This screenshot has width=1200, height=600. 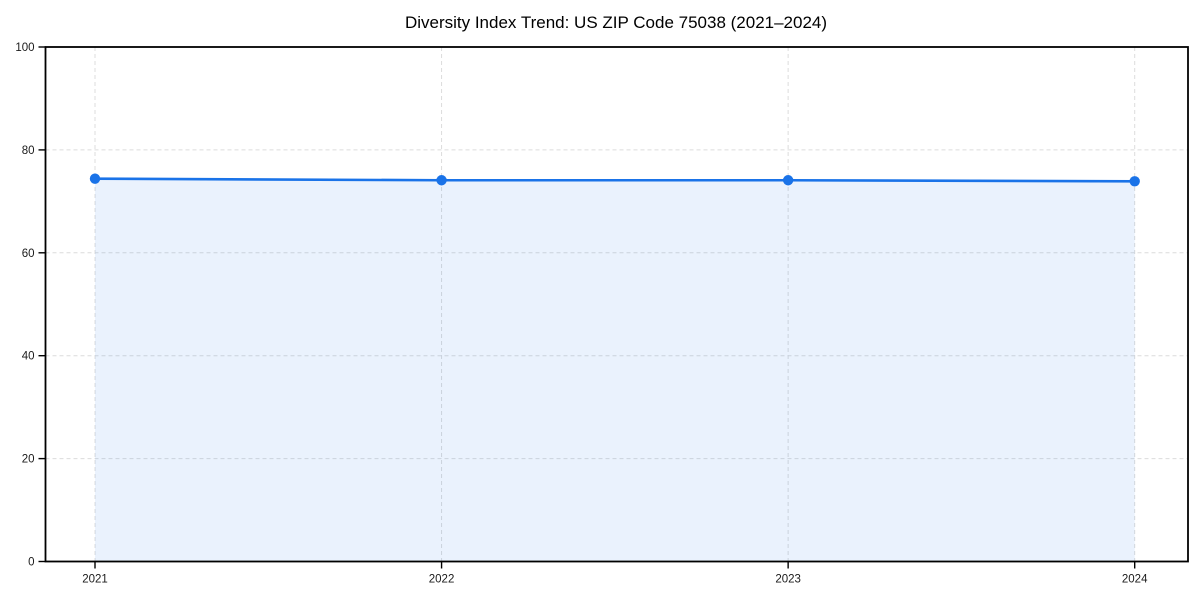 What do you see at coordinates (24, 48) in the screenshot?
I see `y-tick-label: 100` at bounding box center [24, 48].